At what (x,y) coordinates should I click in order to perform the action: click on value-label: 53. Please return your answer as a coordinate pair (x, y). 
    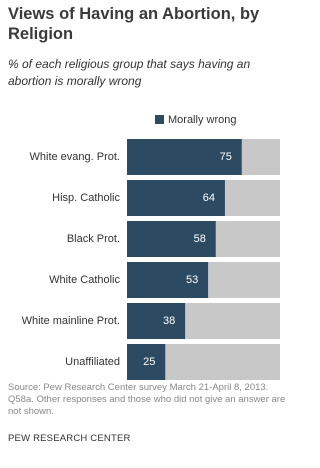
    Looking at the image, I should click on (192, 280).